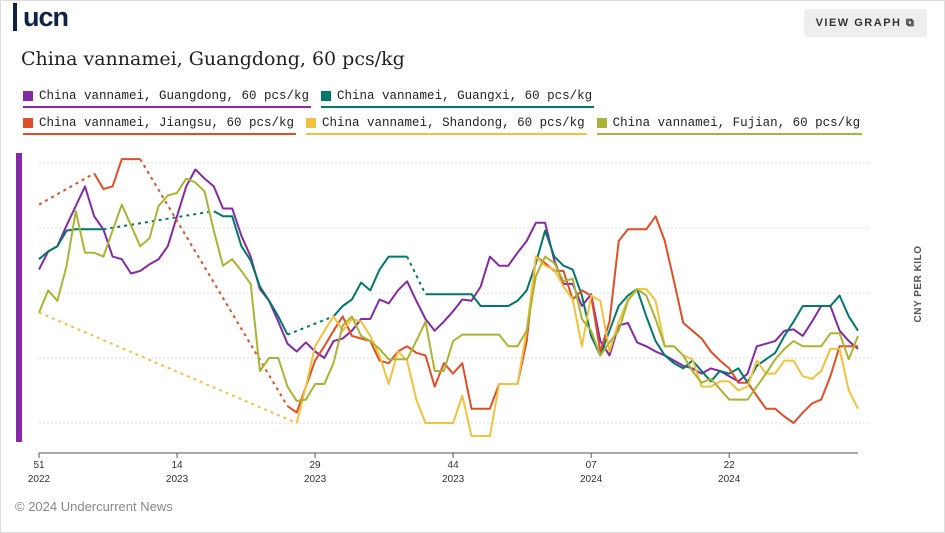  Describe the element at coordinates (730, 465) in the screenshot. I see `x-tick-label: 22` at that location.